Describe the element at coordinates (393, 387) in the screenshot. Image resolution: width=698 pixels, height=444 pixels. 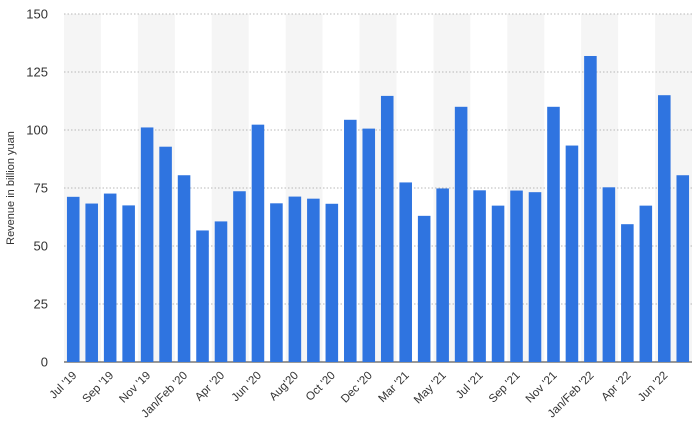
I see `x-tick-label: Mar '21` at that location.